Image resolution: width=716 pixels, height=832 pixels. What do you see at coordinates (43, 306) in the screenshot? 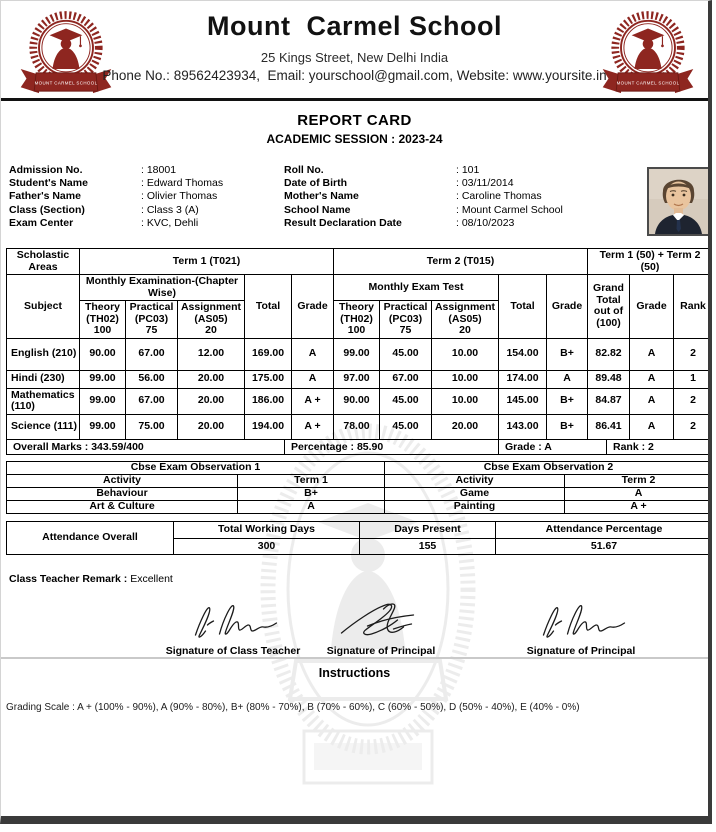
I see `col-subject: Subject` at bounding box center [43, 306].